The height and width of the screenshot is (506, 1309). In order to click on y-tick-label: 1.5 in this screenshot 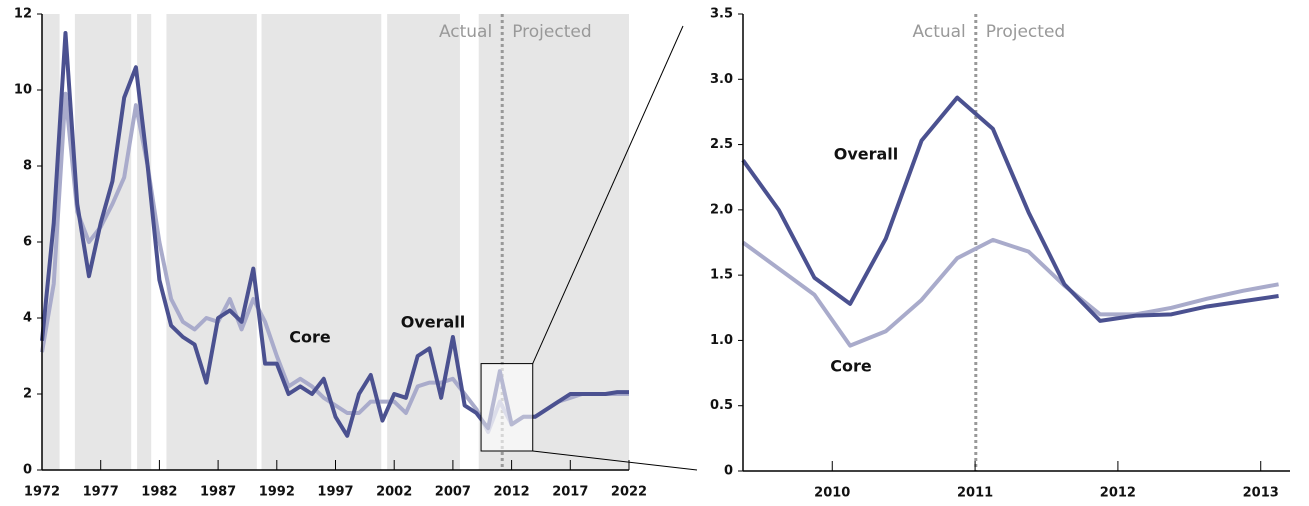, I will do `click(721, 275)`.